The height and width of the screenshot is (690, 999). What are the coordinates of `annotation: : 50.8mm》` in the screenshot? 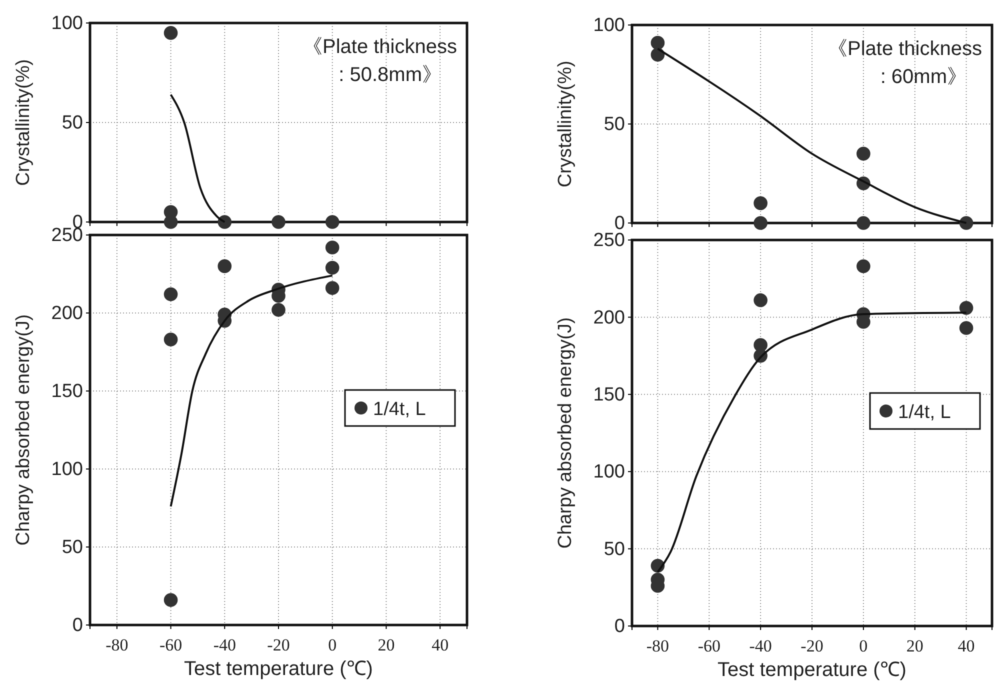 It's located at (390, 75).